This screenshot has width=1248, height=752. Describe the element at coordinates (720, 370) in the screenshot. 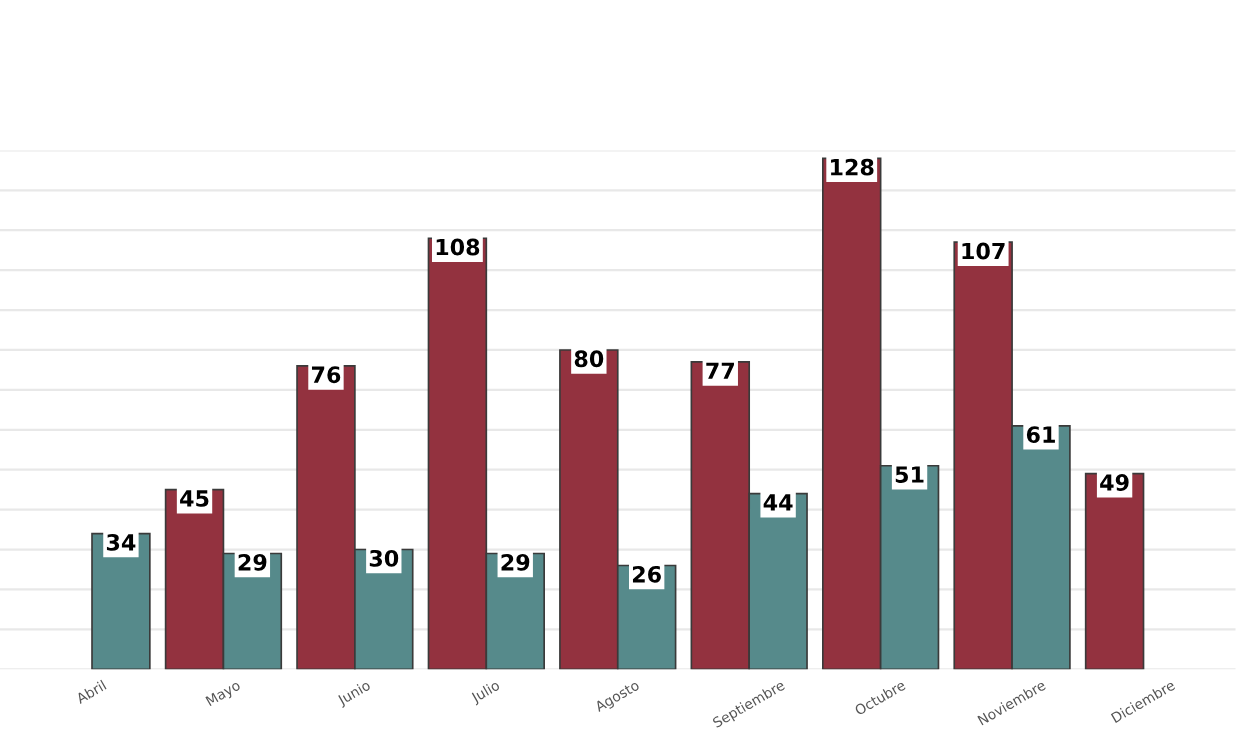

I see `data-label: 77` at that location.